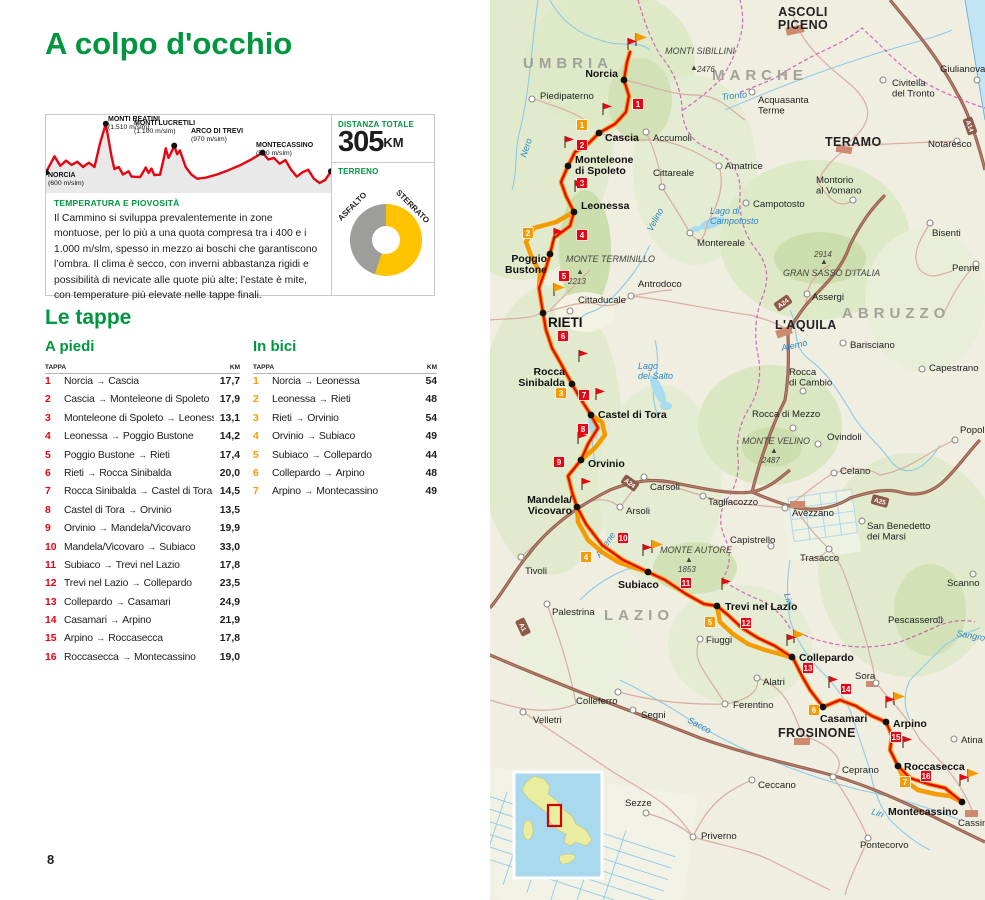  I want to click on bike-col-stage: TAPPA, so click(264, 367).